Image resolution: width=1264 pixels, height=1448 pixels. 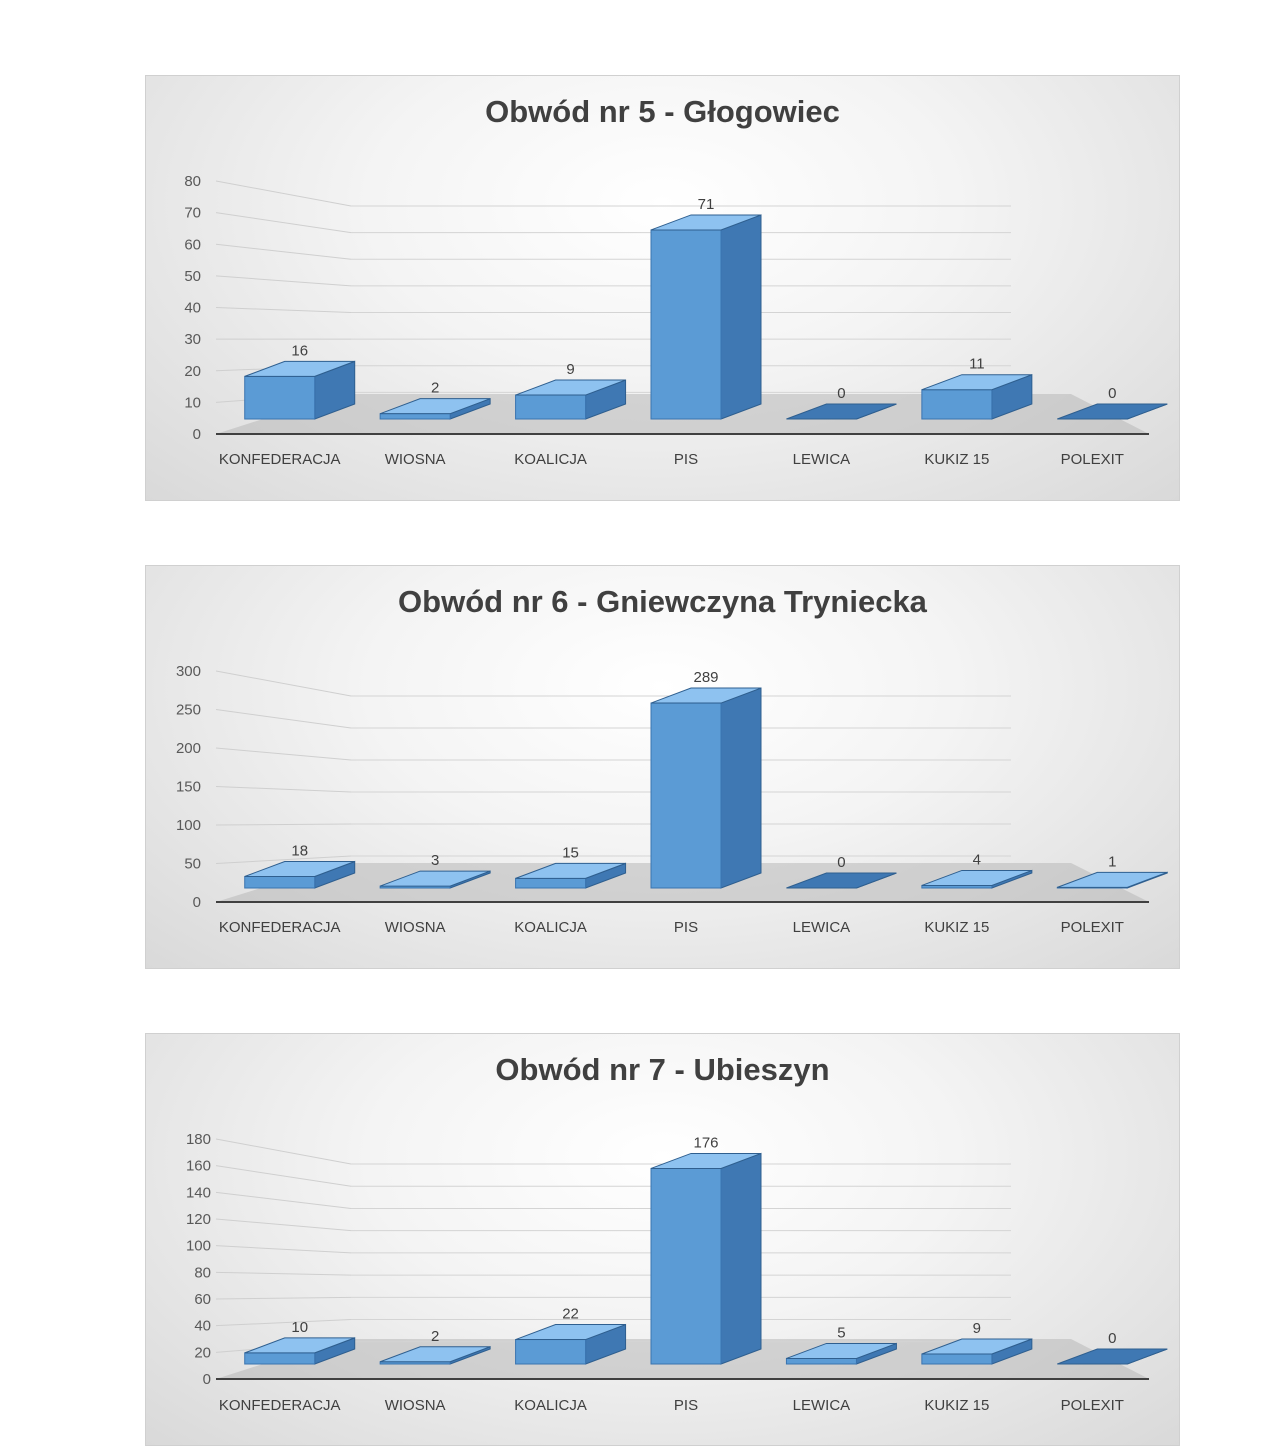 I want to click on y-tick-label: 140, so click(x=198, y=1192).